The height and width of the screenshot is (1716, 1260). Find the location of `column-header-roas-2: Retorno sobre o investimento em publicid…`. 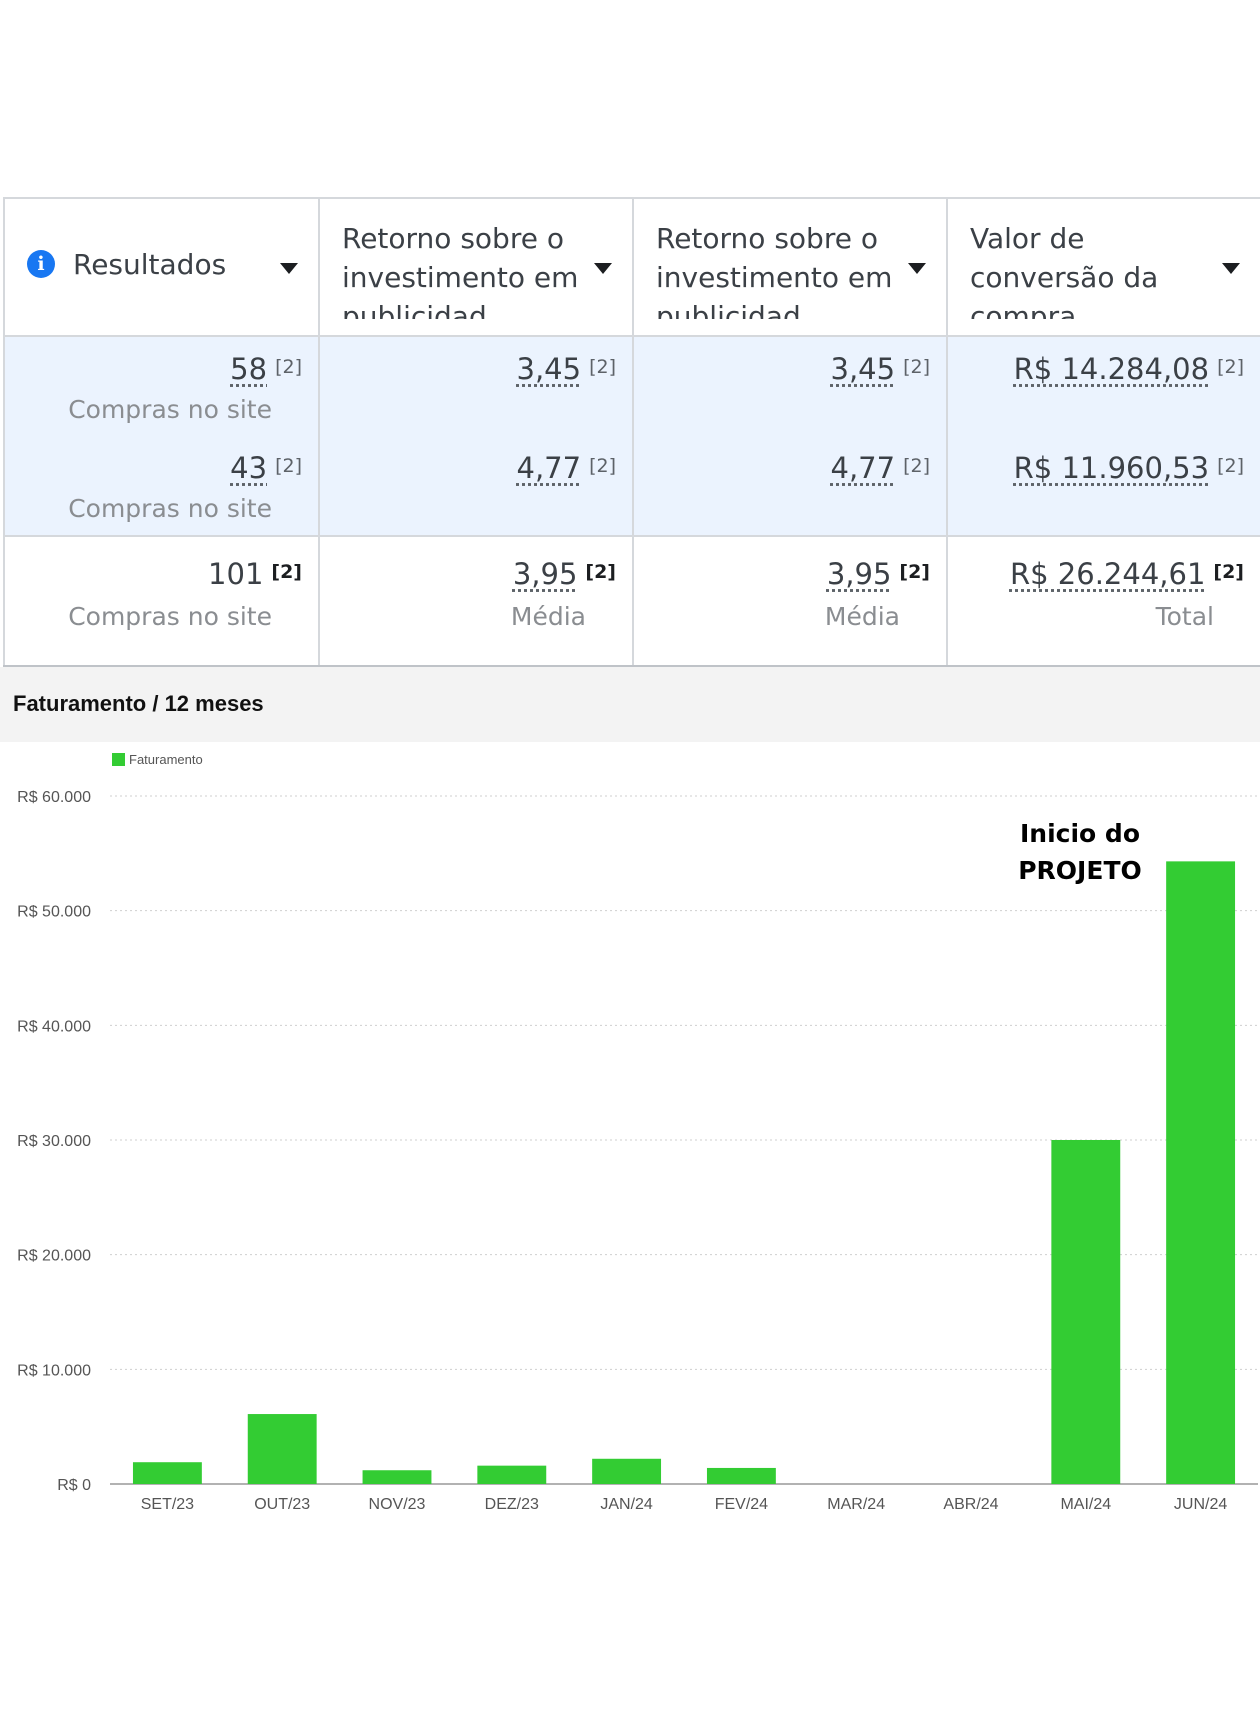

column-header-roas-2: Retorno sobre o investimento em publicid… is located at coordinates (790, 268).